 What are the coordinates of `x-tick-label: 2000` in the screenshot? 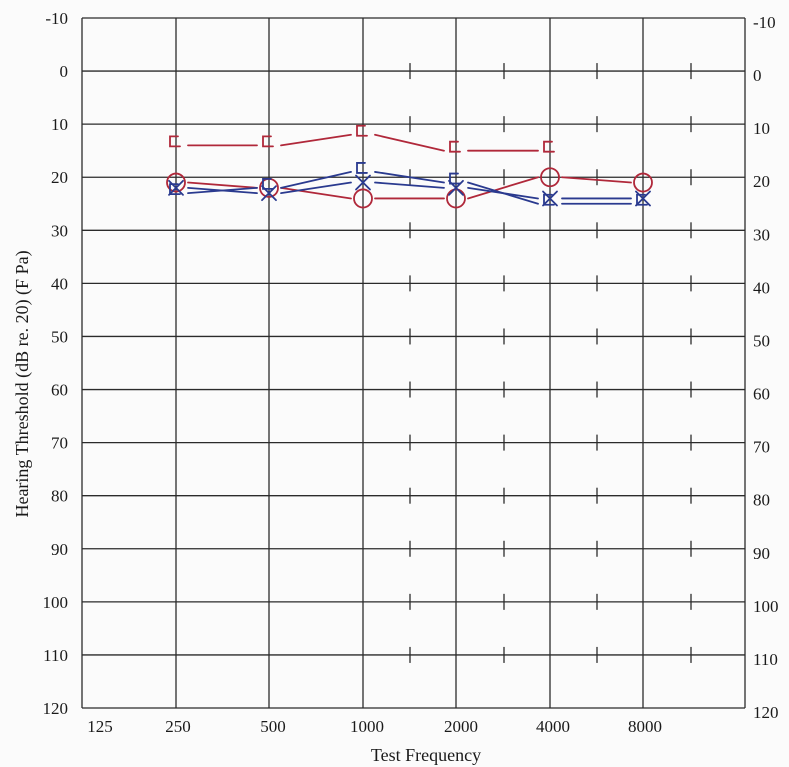 It's located at (461, 726).